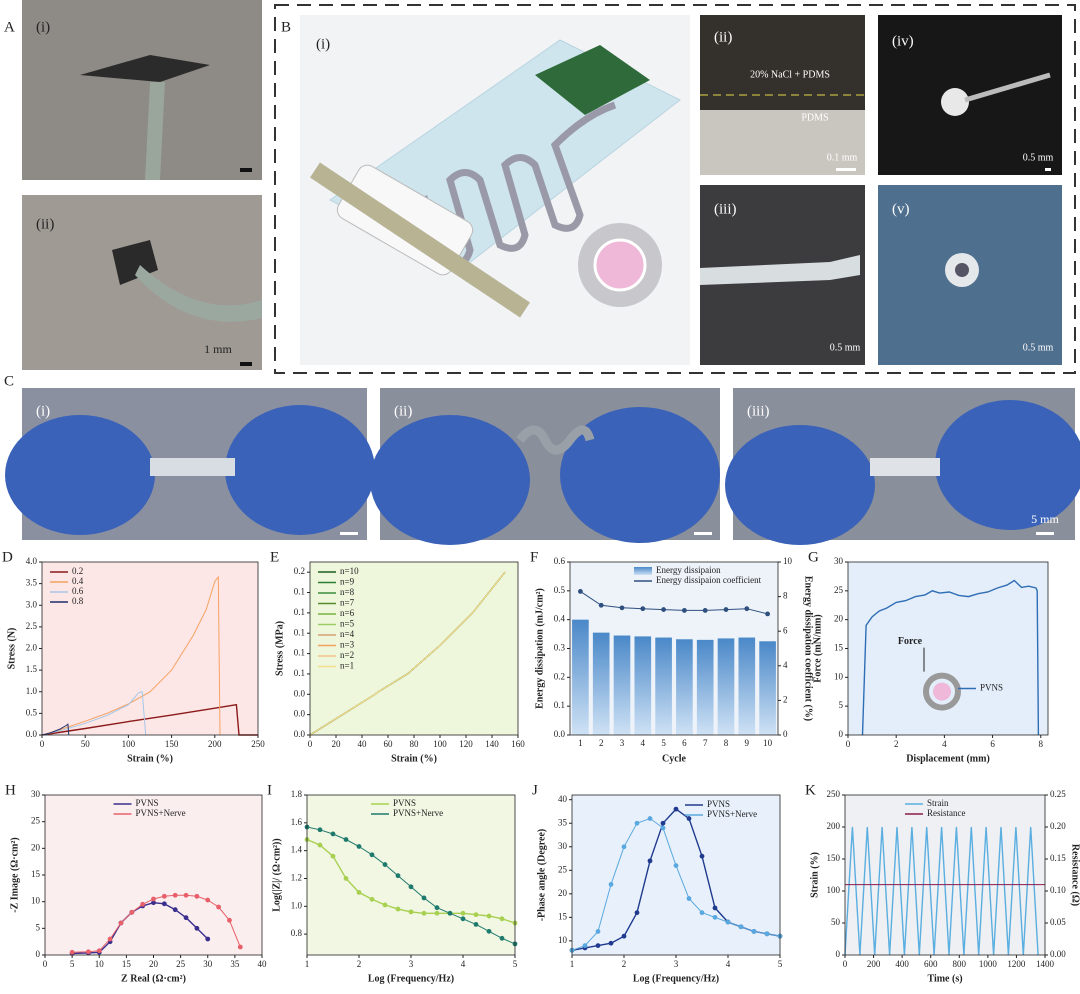 The image size is (1080, 994). What do you see at coordinates (620, 265) in the screenshot?
I see `nerve` at bounding box center [620, 265].